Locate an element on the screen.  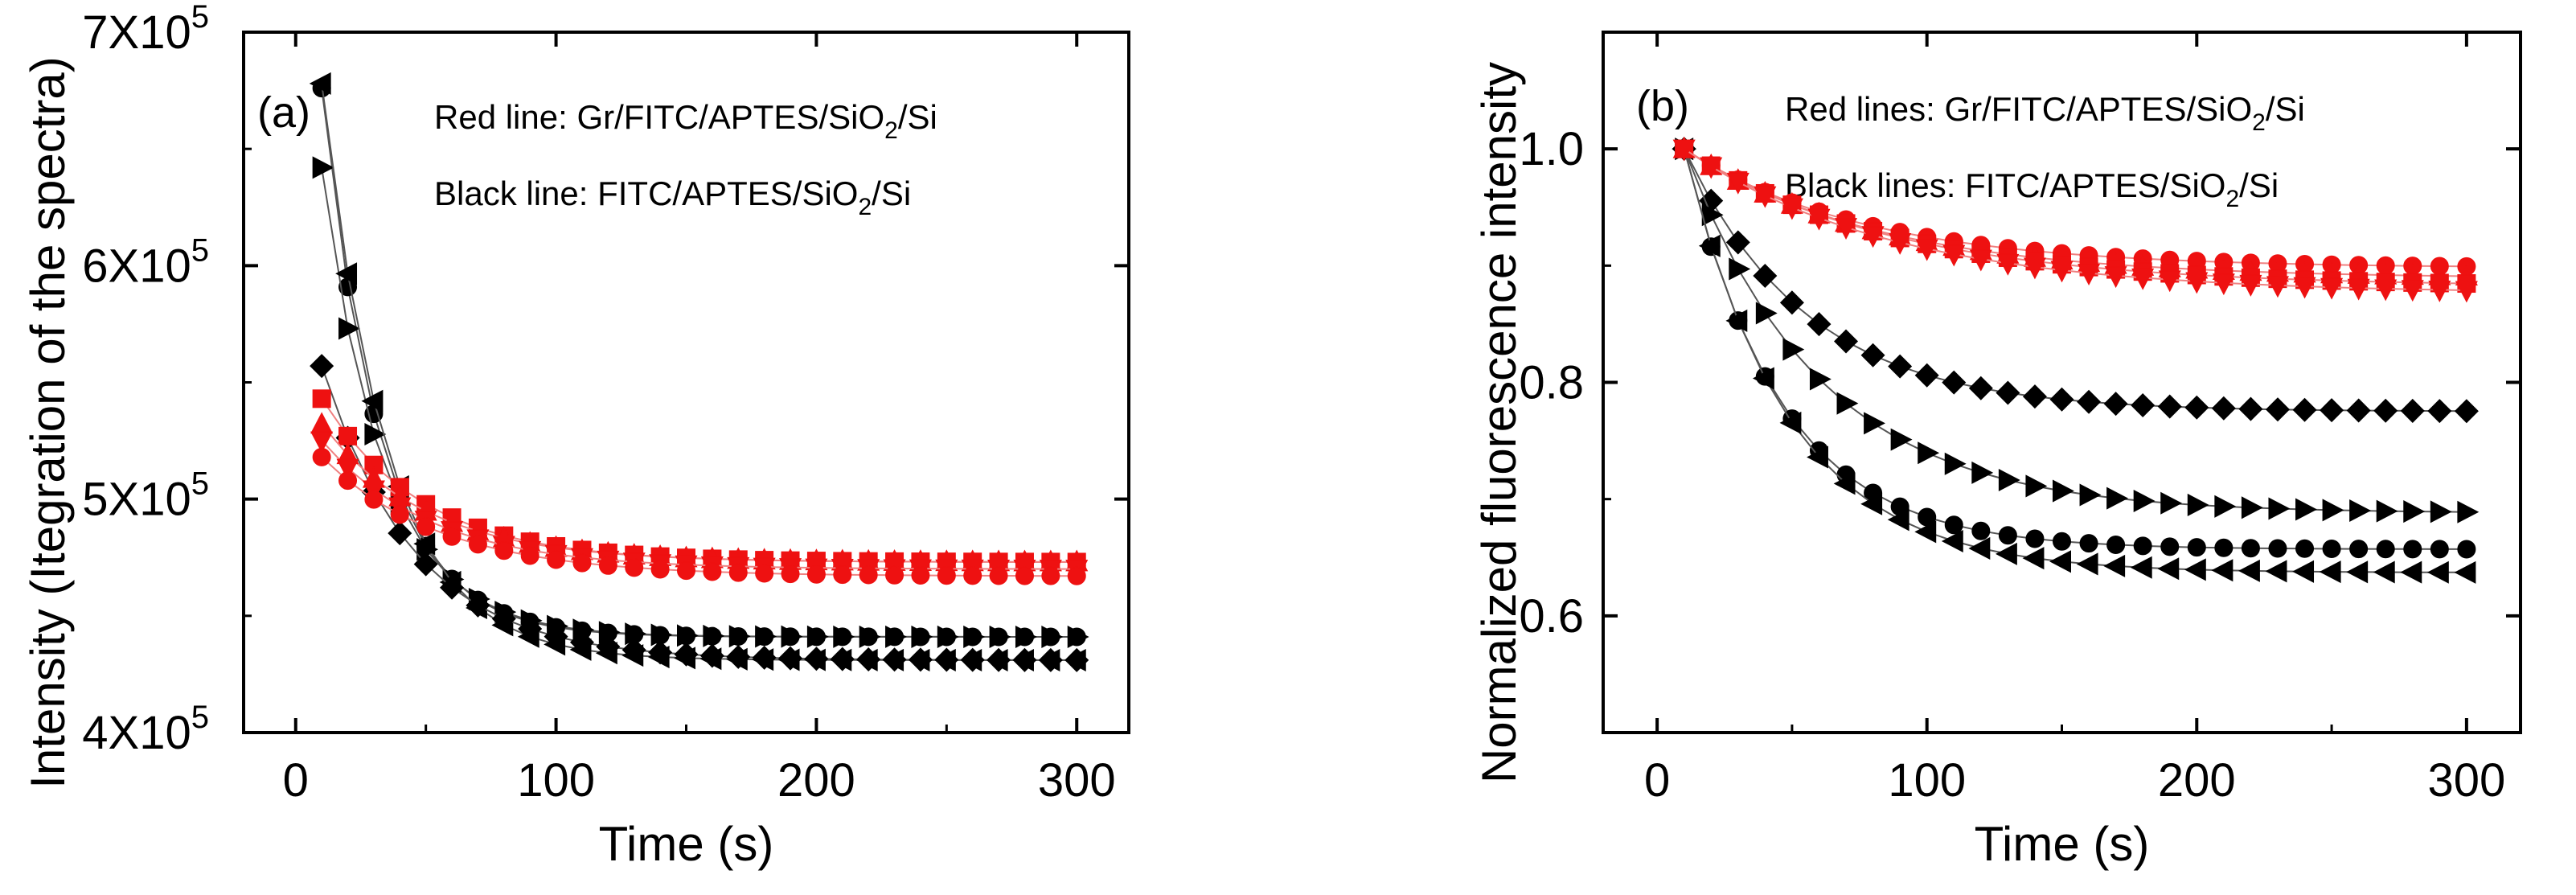
series-red-circle is located at coordinates (699, 516).